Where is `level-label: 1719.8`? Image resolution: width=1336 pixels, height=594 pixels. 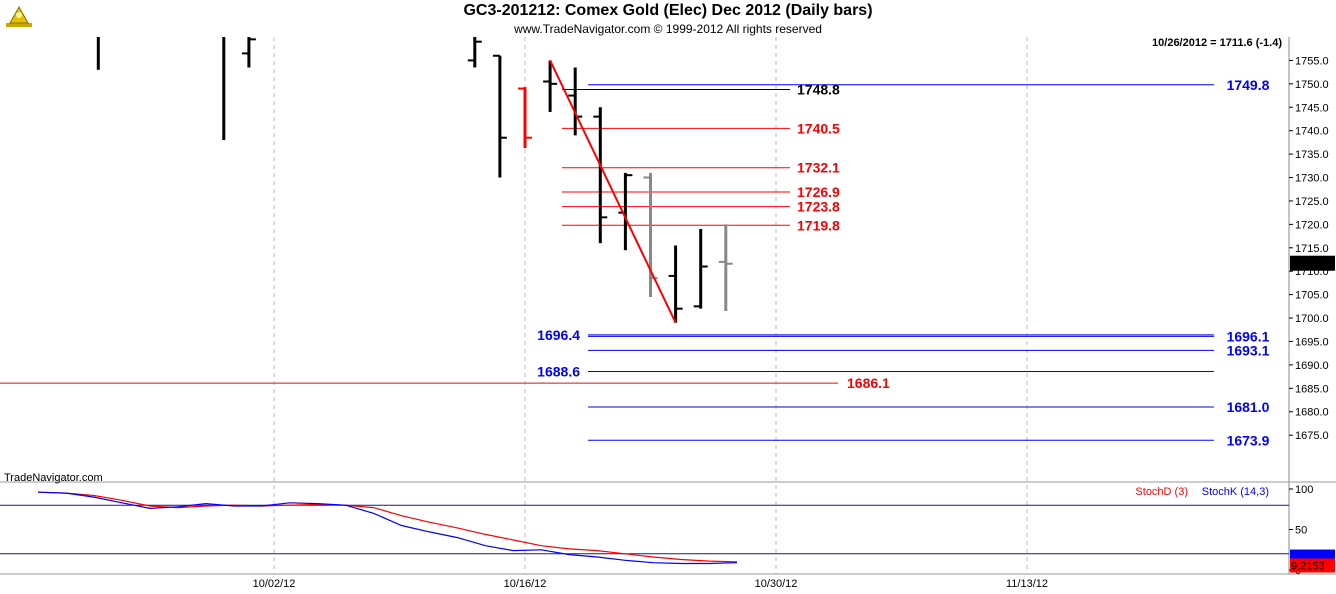
level-label: 1719.8 is located at coordinates (818, 225).